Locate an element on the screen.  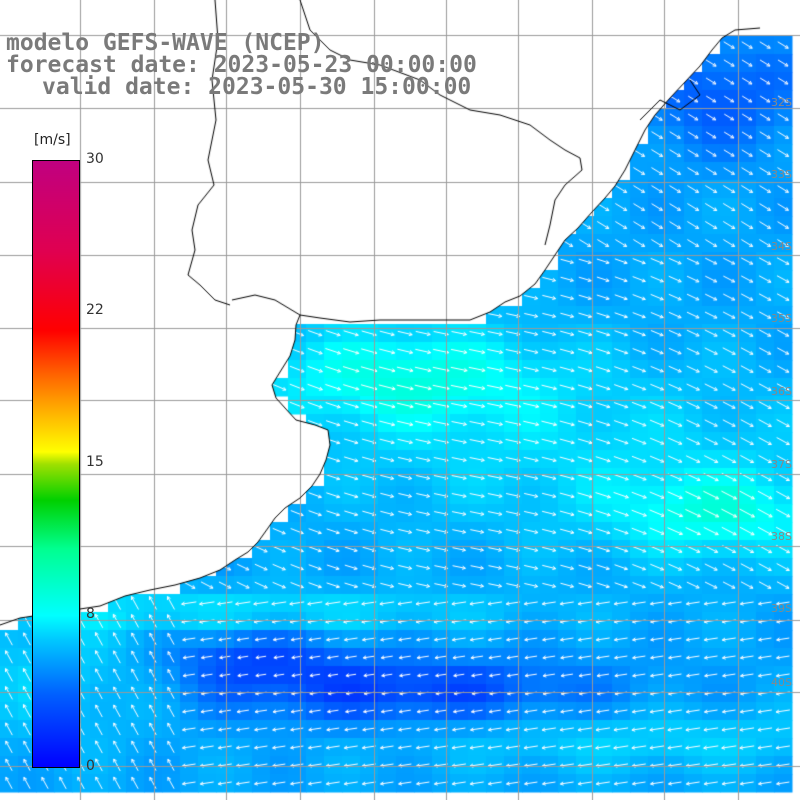
colorbar-unit: [m/s] is located at coordinates (52, 140).